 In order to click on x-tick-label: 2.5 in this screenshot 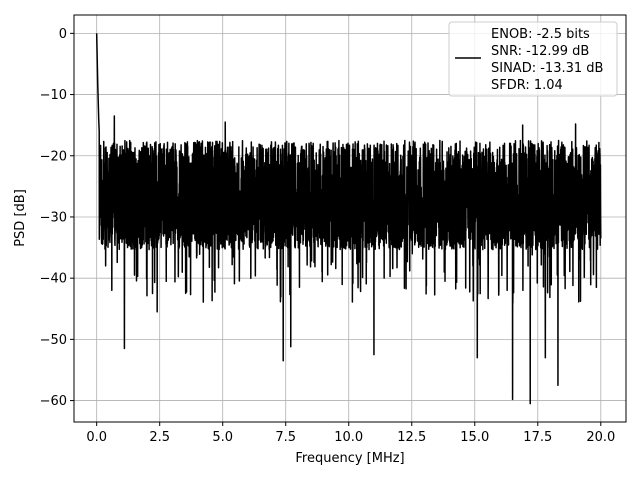, I will do `click(159, 437)`.